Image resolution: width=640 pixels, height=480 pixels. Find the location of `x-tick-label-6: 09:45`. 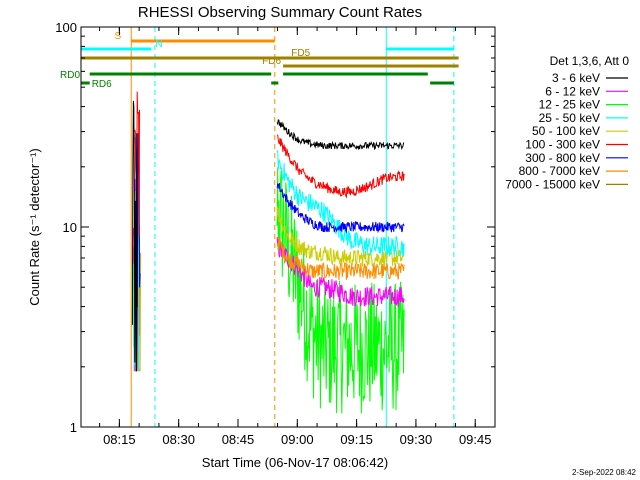

x-tick-label-6: 09:45 is located at coordinates (475, 439).